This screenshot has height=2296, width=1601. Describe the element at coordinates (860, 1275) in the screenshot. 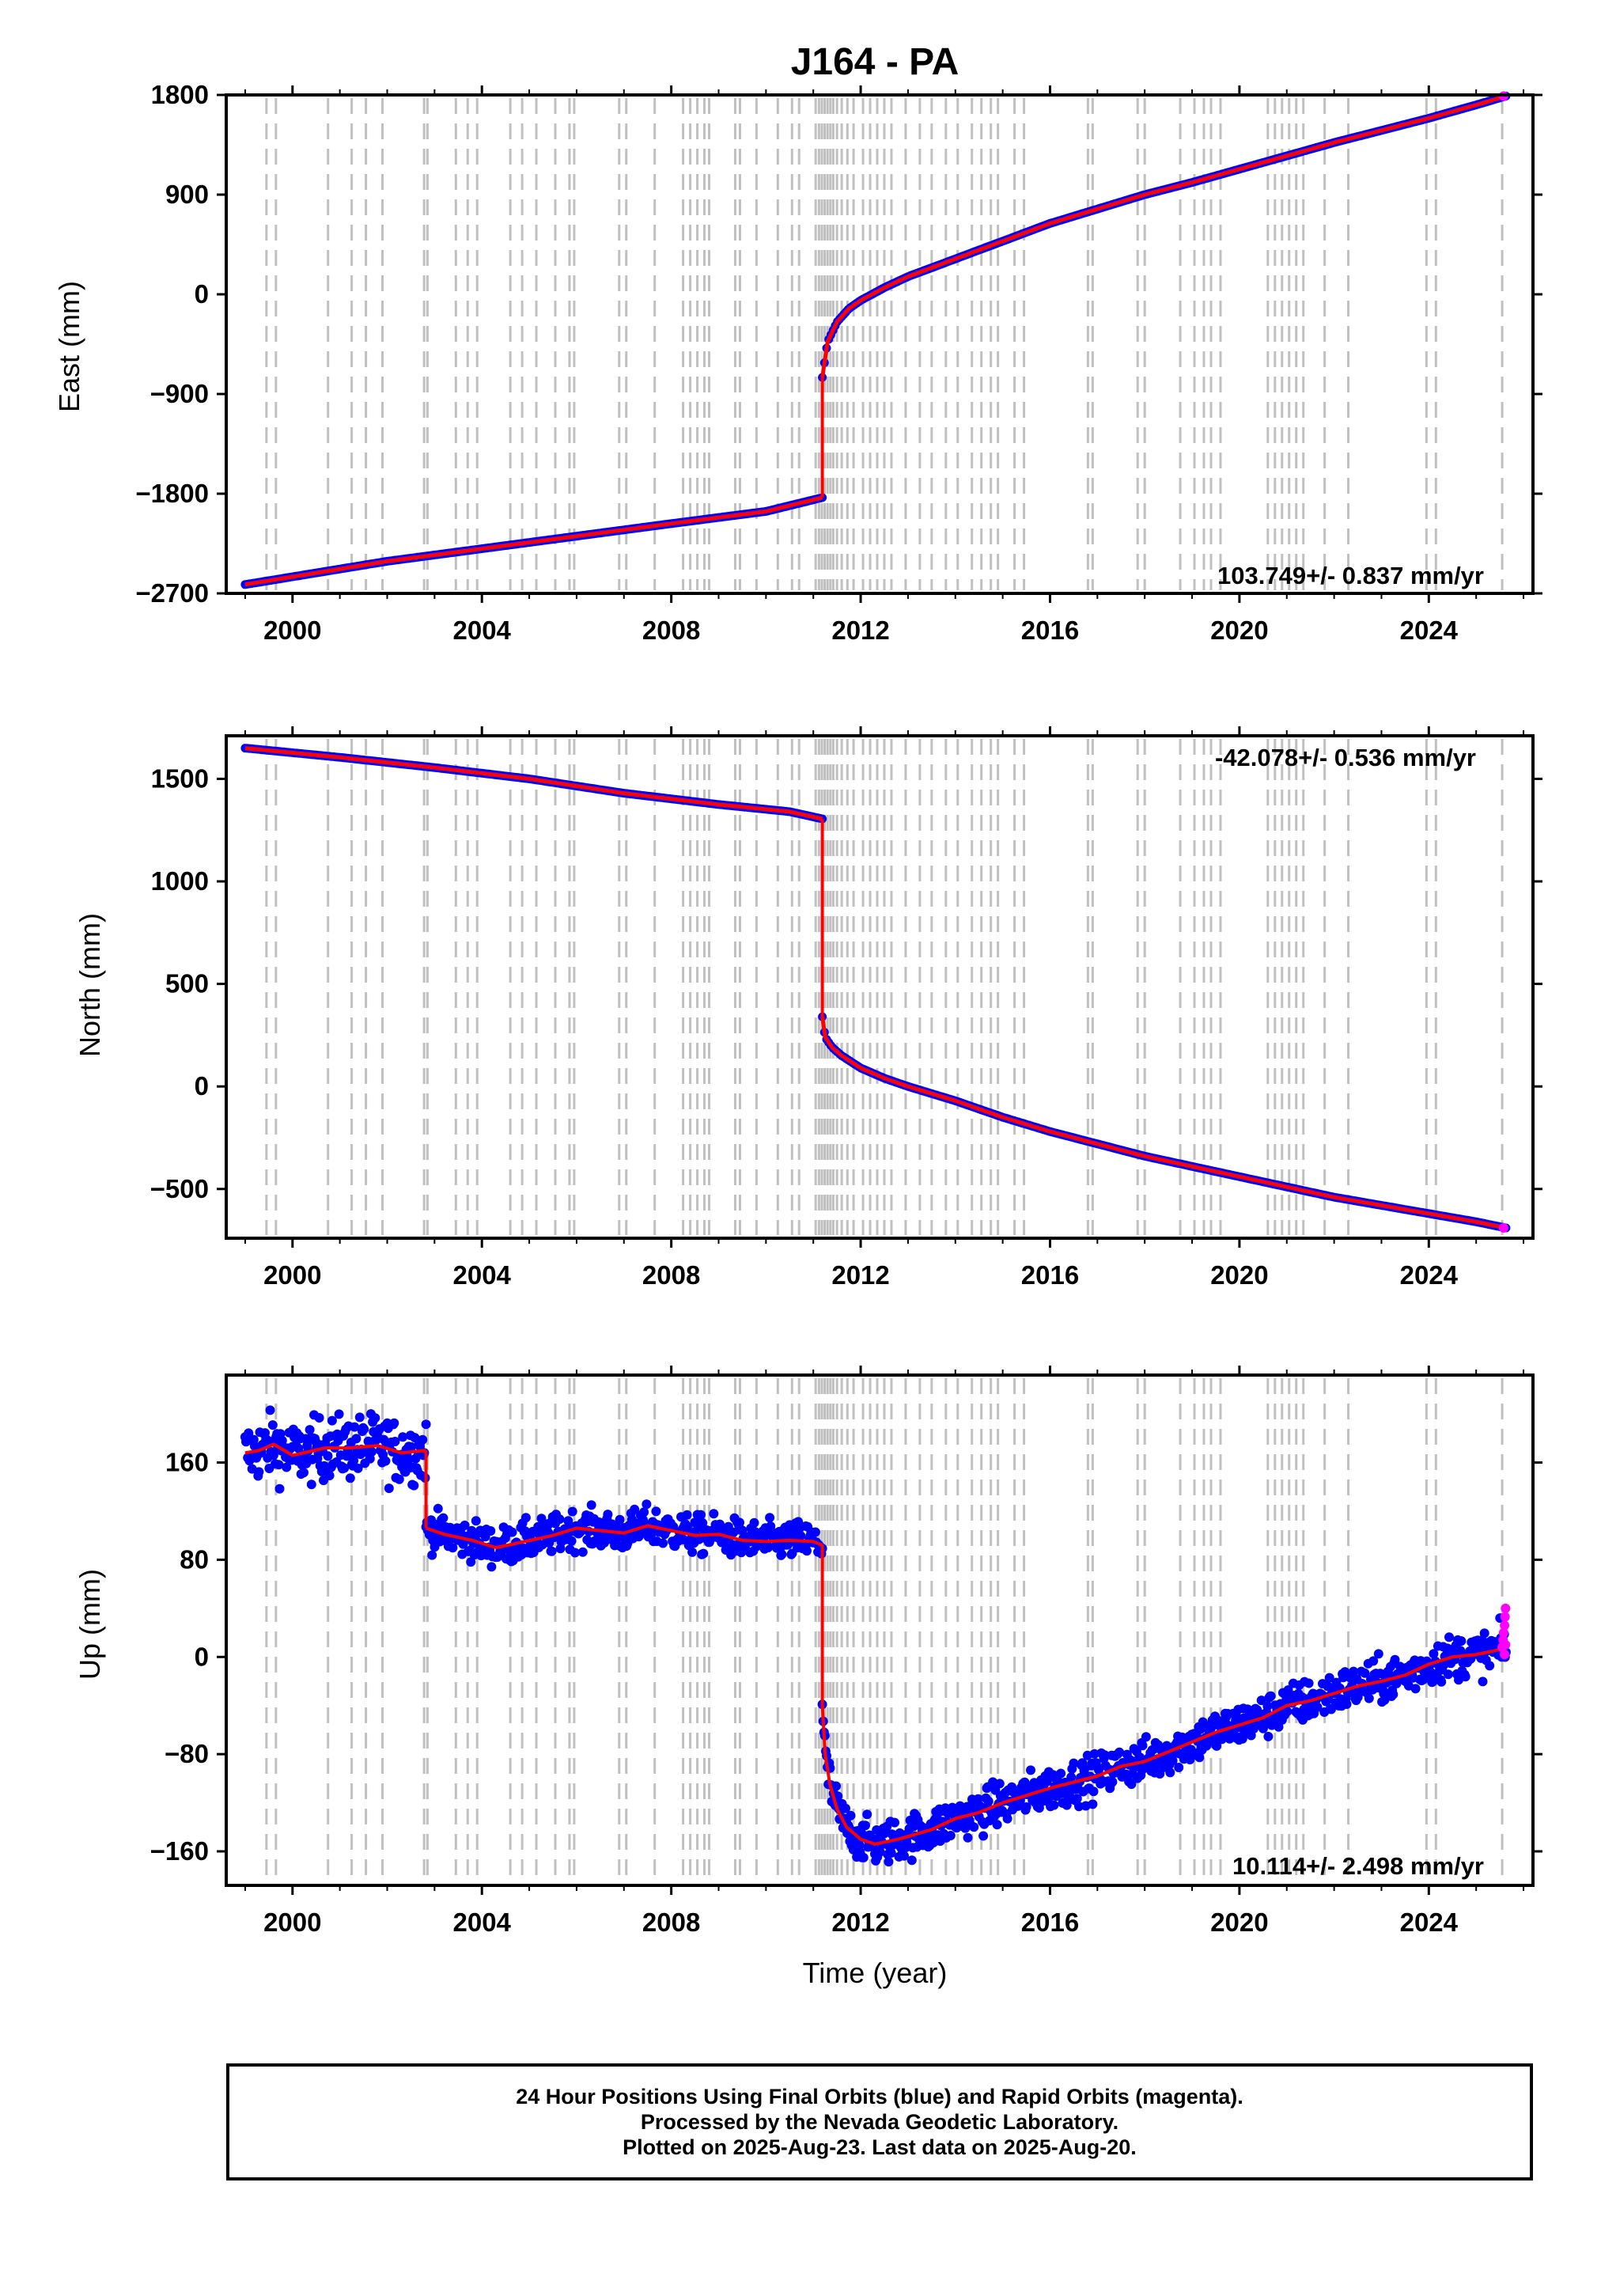

I see `north-x-tick-label: 2012` at that location.